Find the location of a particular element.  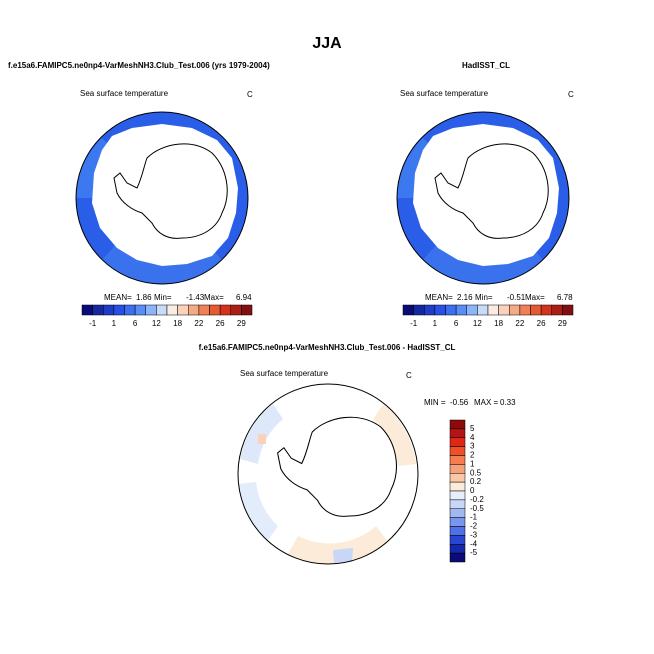

figure-title: JJA is located at coordinates (327, 43).